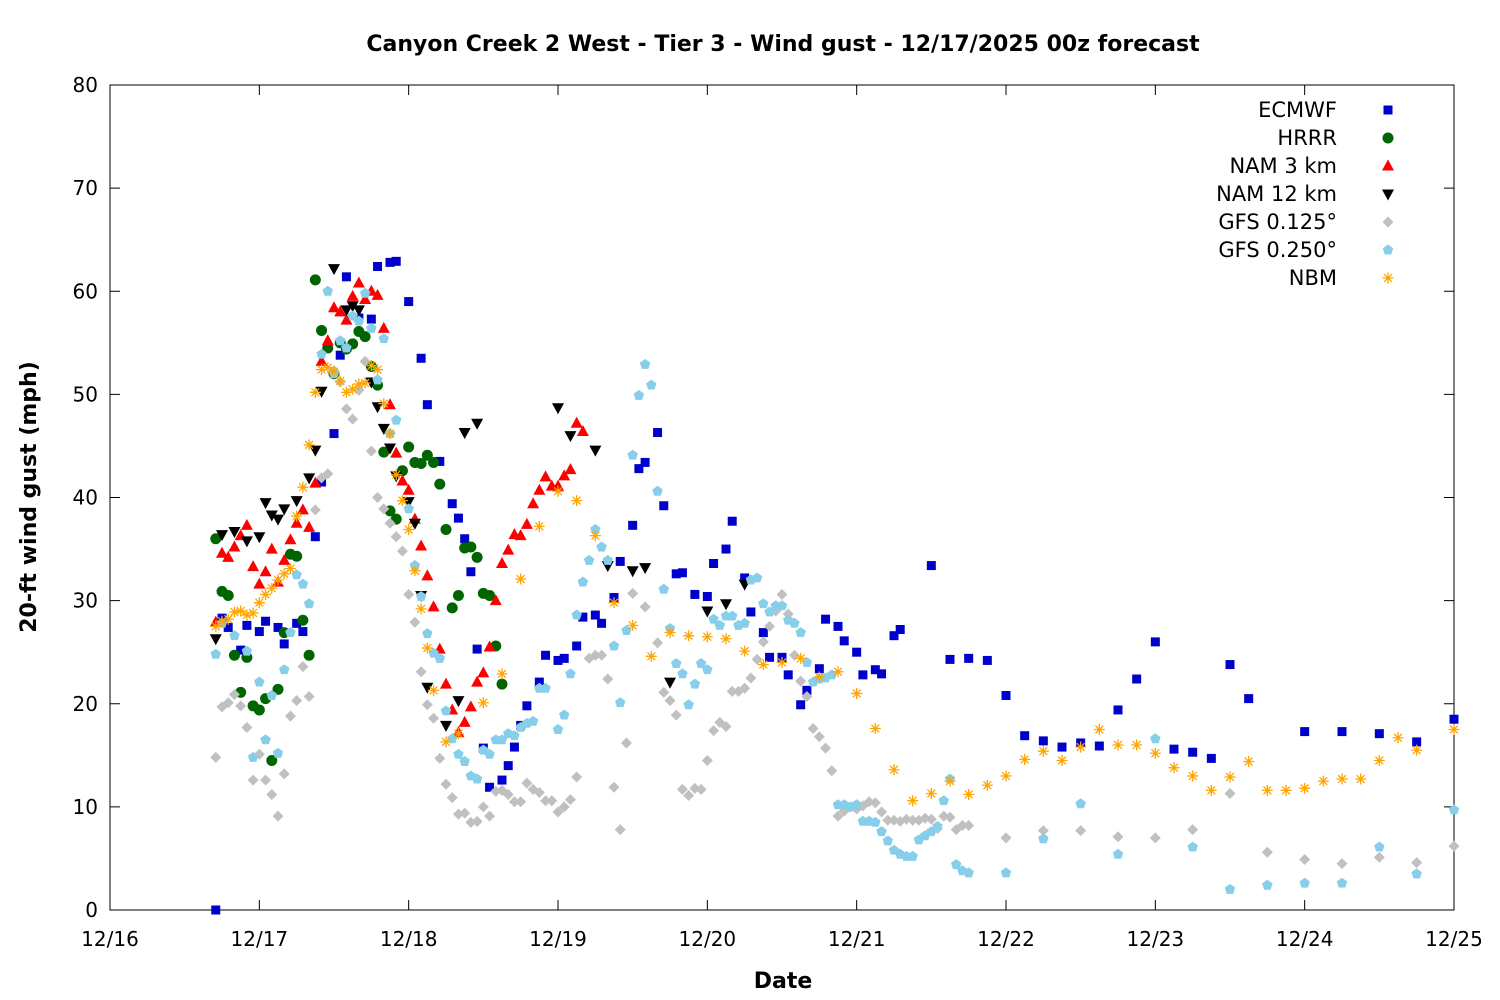 Image resolution: width=1500 pixels, height=1000 pixels. I want to click on legend-marker, so click(1388, 110).